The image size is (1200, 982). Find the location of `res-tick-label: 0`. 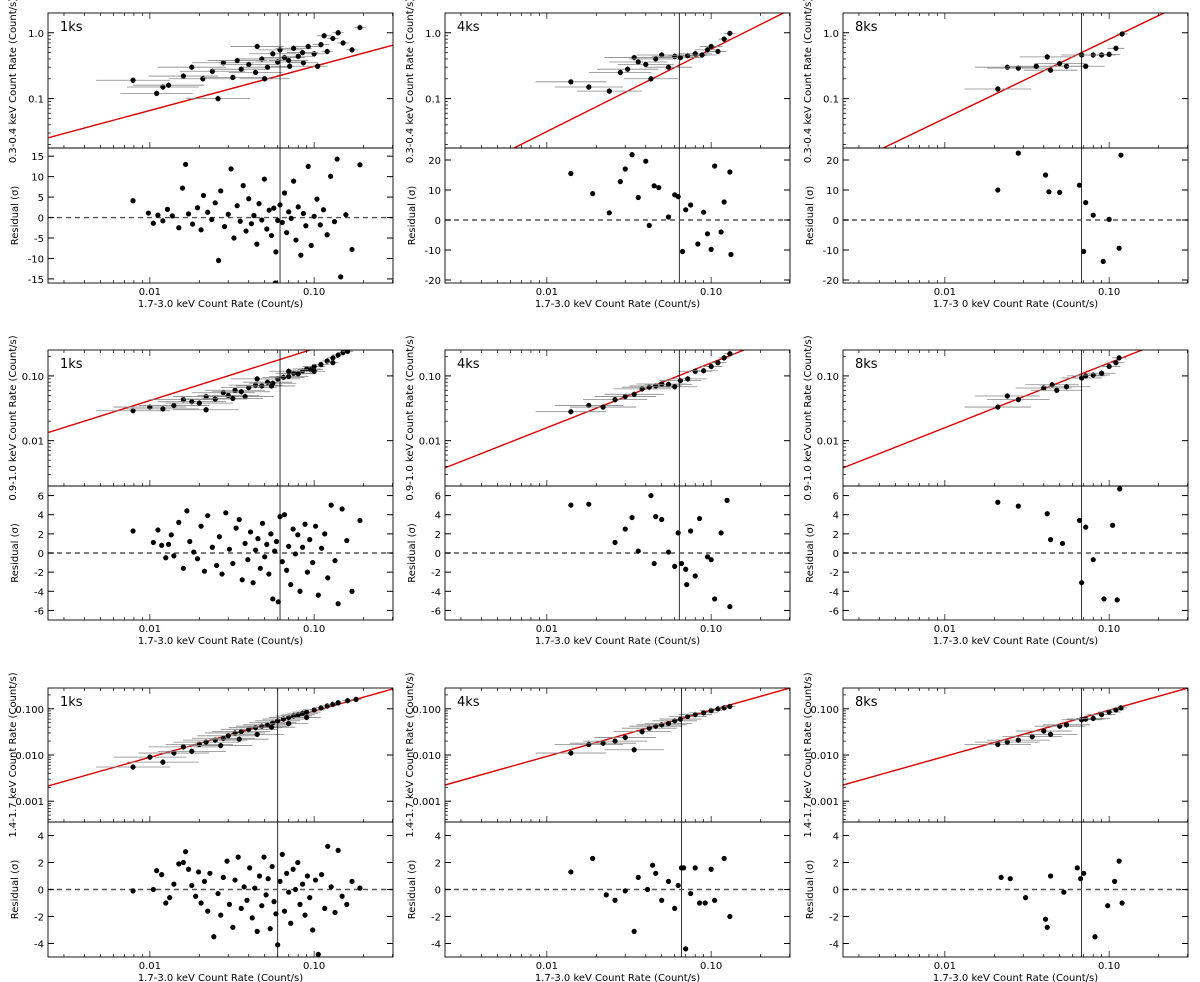

res-tick-label: 0 is located at coordinates (438, 891).